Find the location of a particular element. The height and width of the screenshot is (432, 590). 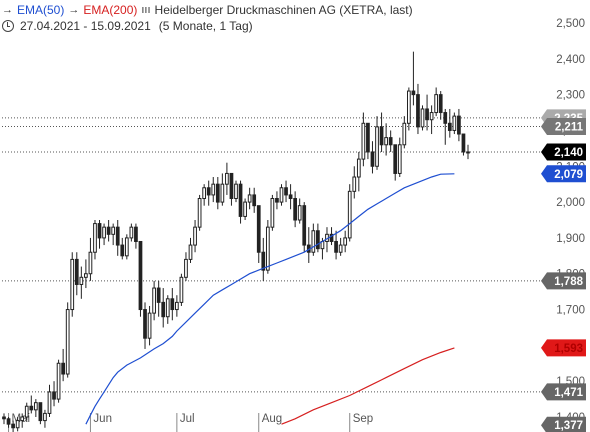

x-tick-label: Sep is located at coordinates (363, 419).